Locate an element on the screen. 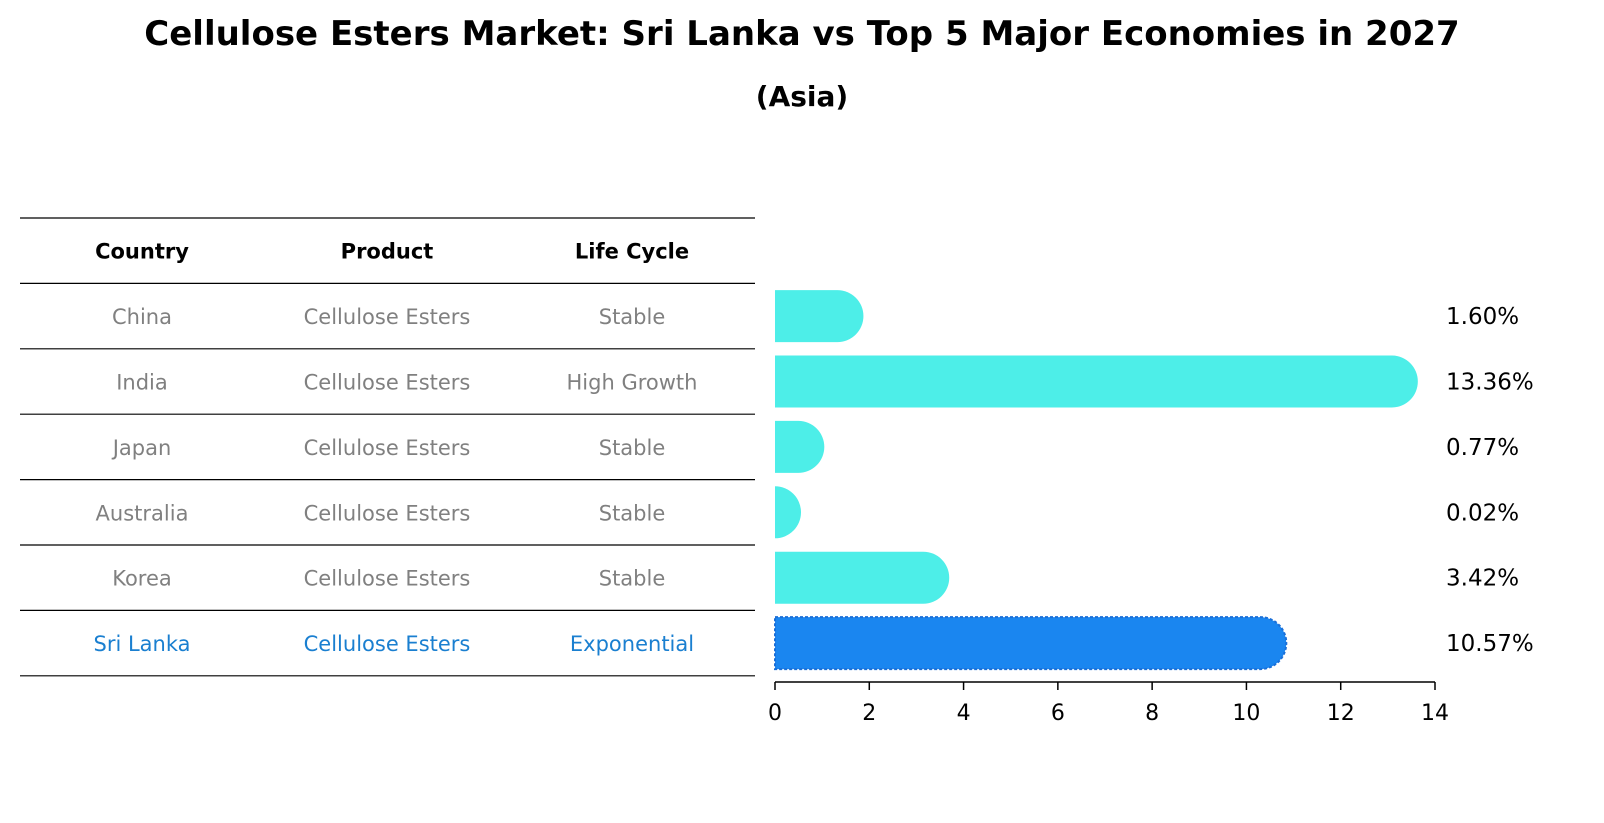 This screenshot has width=1604, height=823. x-axis: 0 2 4 6 8 10 12 14 is located at coordinates (1108, 703).